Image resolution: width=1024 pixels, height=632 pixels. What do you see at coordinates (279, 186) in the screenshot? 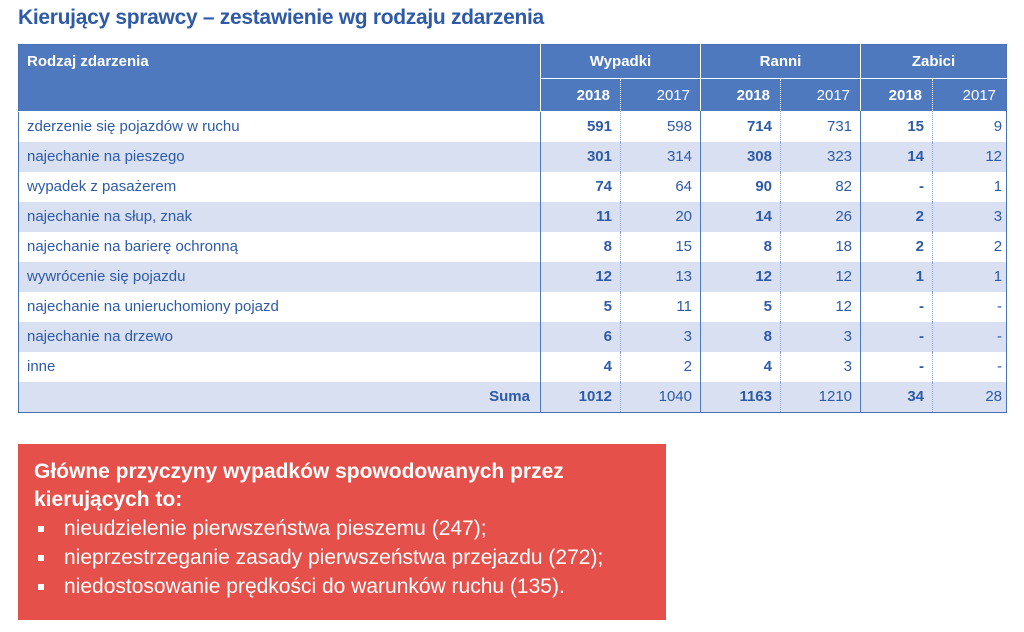
I see `row-label: wypadek z pasażerem` at bounding box center [279, 186].